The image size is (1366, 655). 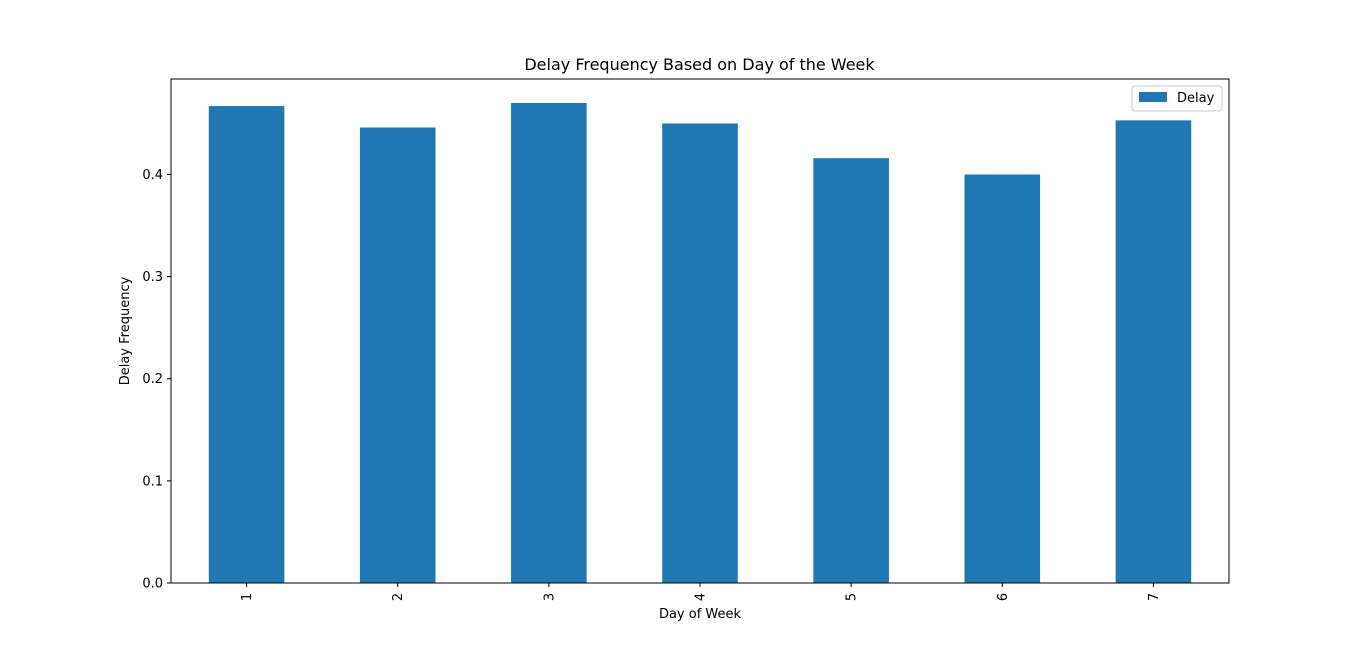 What do you see at coordinates (700, 614) in the screenshot?
I see `x-axis-label: Day of Week` at bounding box center [700, 614].